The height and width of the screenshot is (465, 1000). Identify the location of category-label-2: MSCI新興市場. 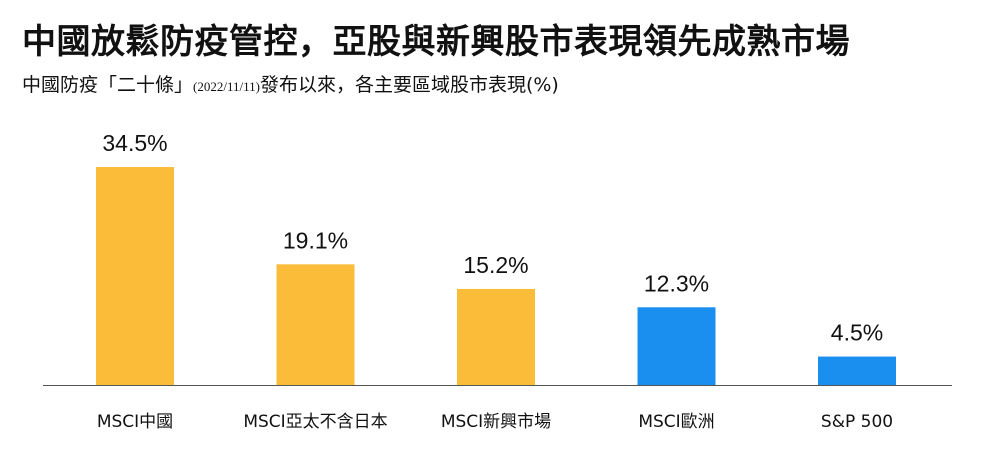
(496, 422).